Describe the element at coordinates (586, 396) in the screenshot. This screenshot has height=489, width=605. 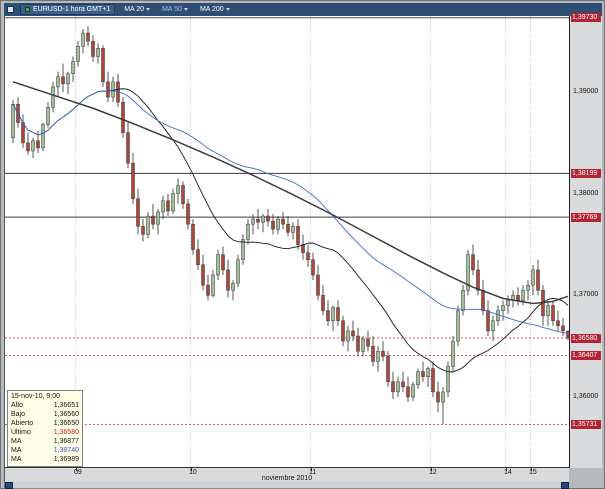
I see `price-axis-label: 1,36000` at that location.